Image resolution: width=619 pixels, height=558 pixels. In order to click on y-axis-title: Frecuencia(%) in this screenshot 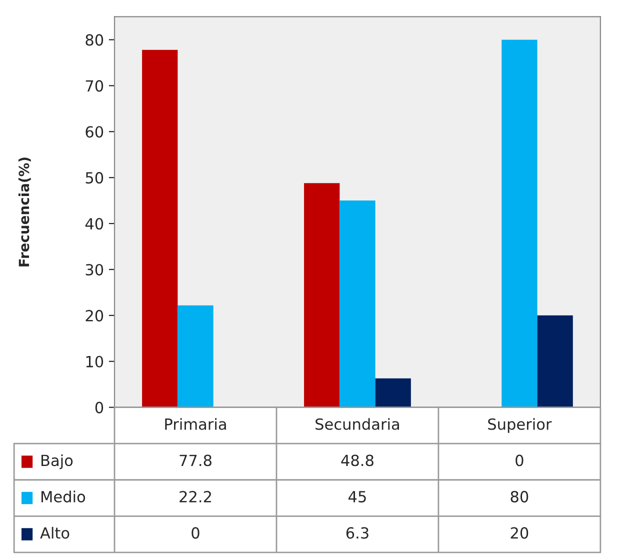, I will do `click(24, 212)`.